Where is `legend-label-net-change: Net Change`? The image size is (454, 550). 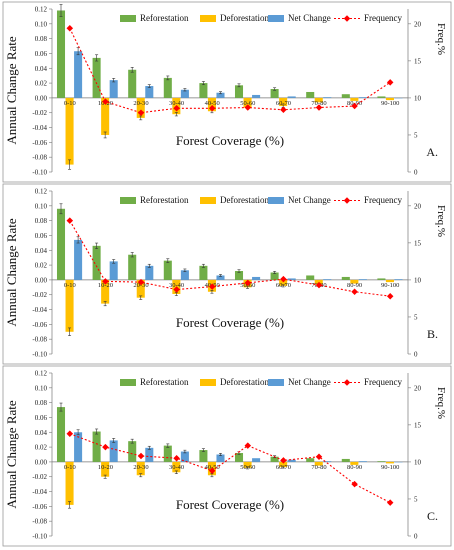 legend-label-net-change: Net Change is located at coordinates (309, 18).